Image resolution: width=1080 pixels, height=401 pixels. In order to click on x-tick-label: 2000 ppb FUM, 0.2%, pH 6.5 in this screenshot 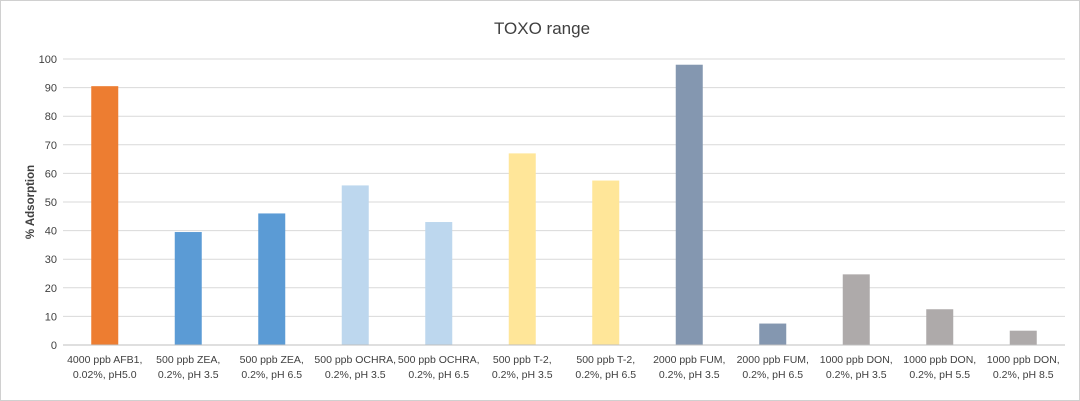, I will do `click(773, 367)`.